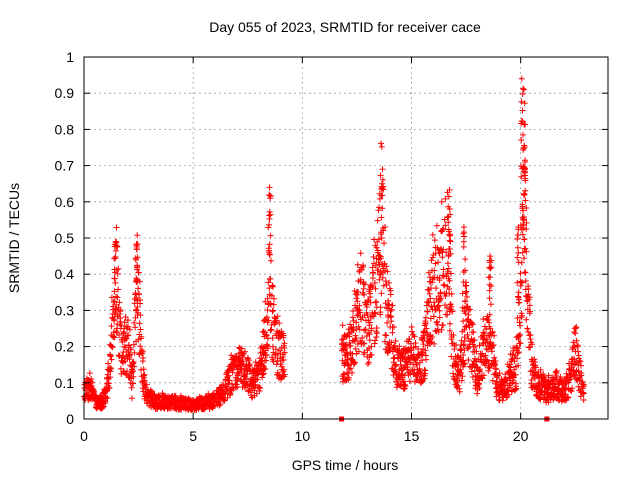 The width and height of the screenshot is (640, 480). I want to click on x-tick-label: 0, so click(84, 436).